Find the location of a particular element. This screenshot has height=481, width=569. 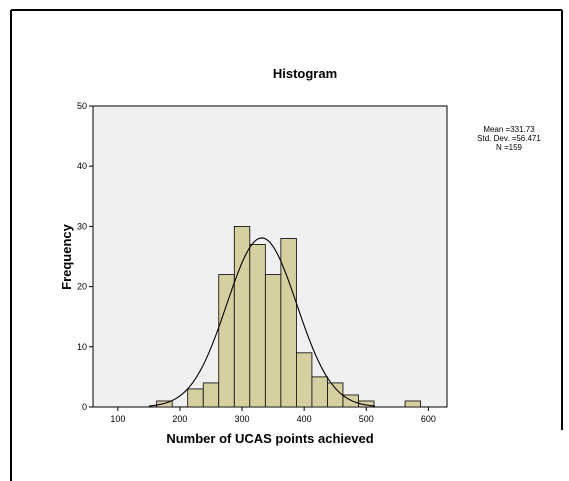

y-tick-label-50: 50 is located at coordinates (82, 106).